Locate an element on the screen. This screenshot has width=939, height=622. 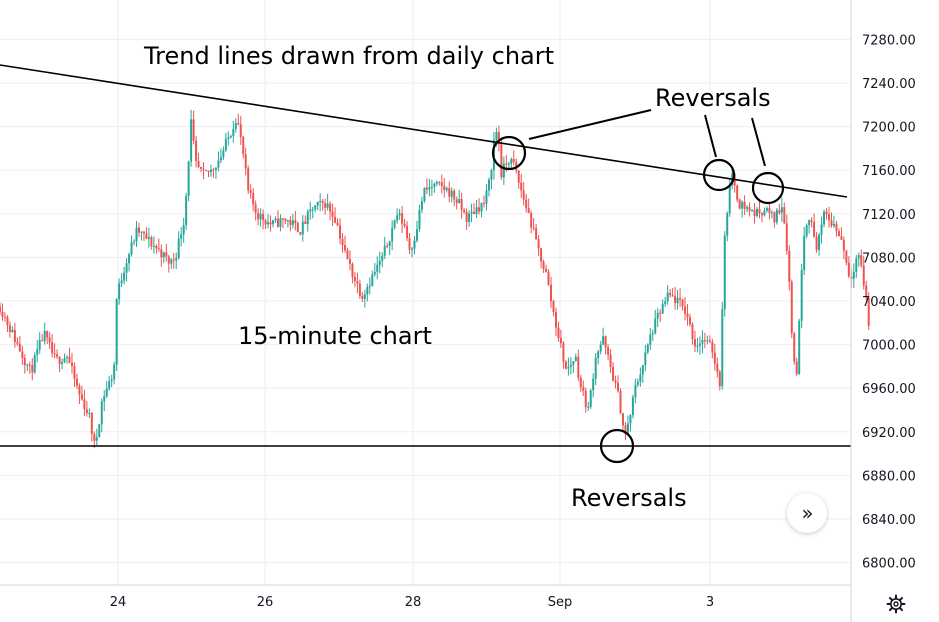
x-tick-label: 26 is located at coordinates (265, 602).